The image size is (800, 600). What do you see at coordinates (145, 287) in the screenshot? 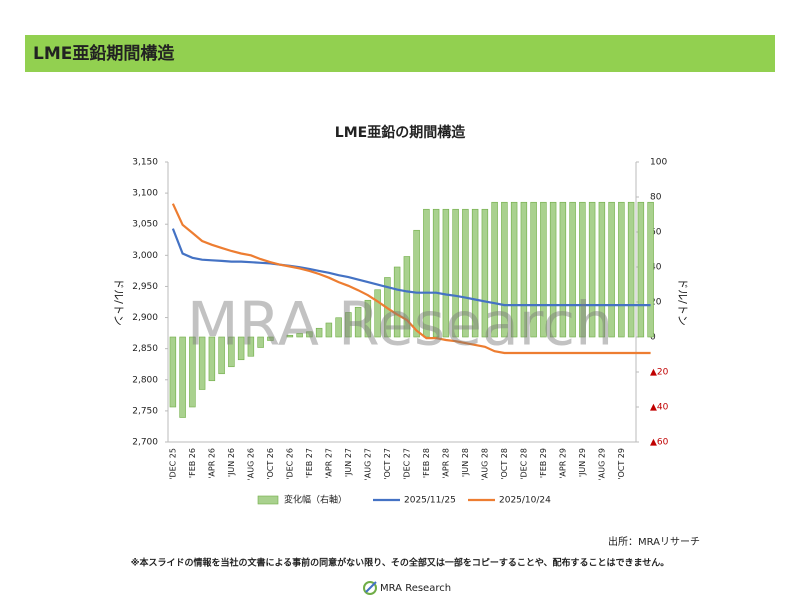
I see `y-tick-label: 2,950` at bounding box center [145, 287].